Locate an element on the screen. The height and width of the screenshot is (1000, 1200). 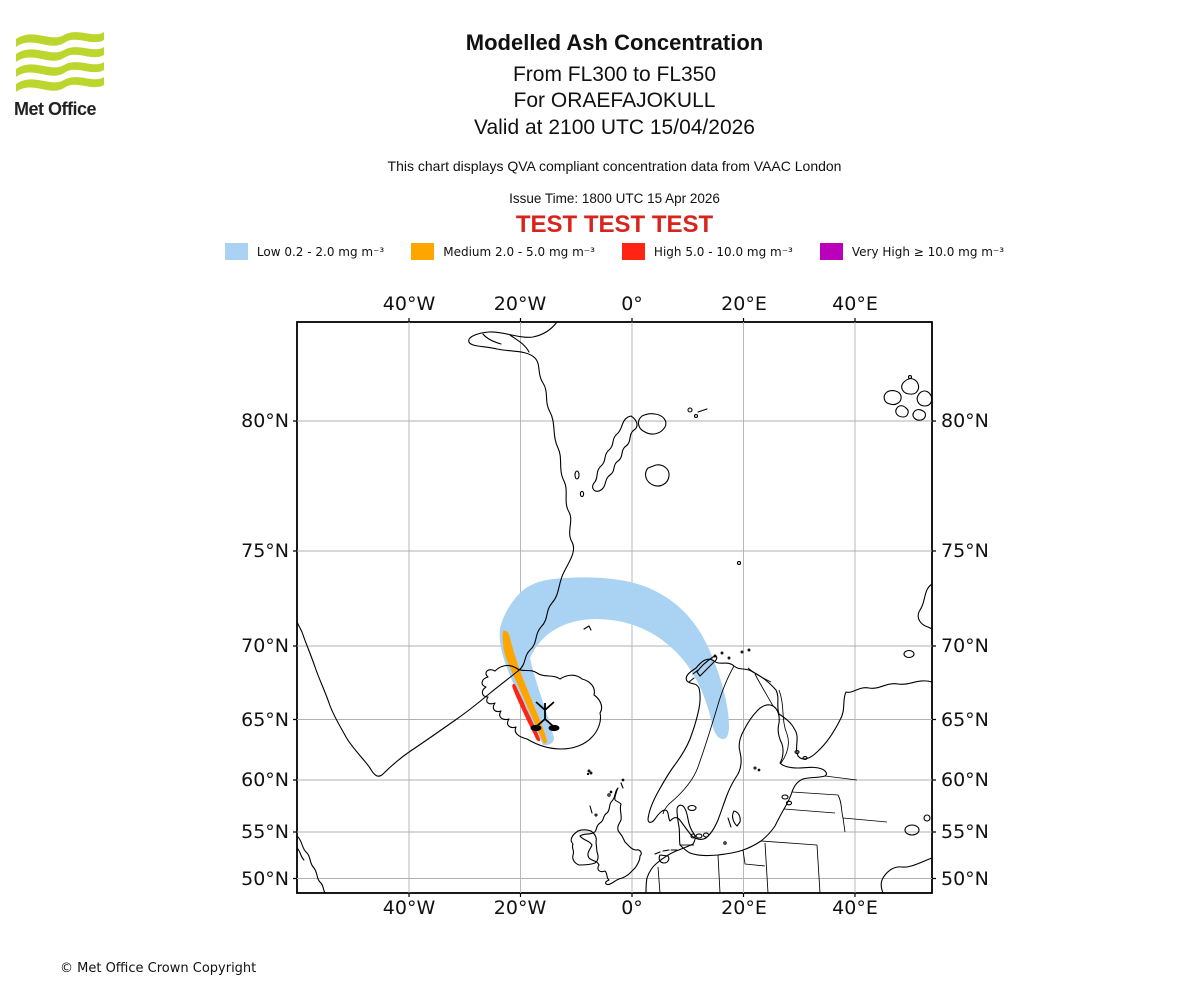
coast-svalbard is located at coordinates (615, 453).